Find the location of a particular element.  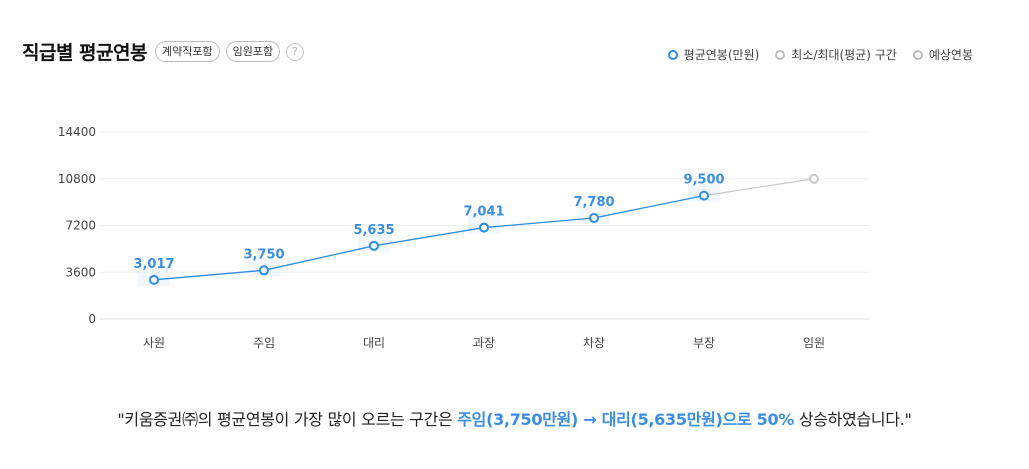

legend-item-average: 평균연봉(만원) is located at coordinates (713, 54).